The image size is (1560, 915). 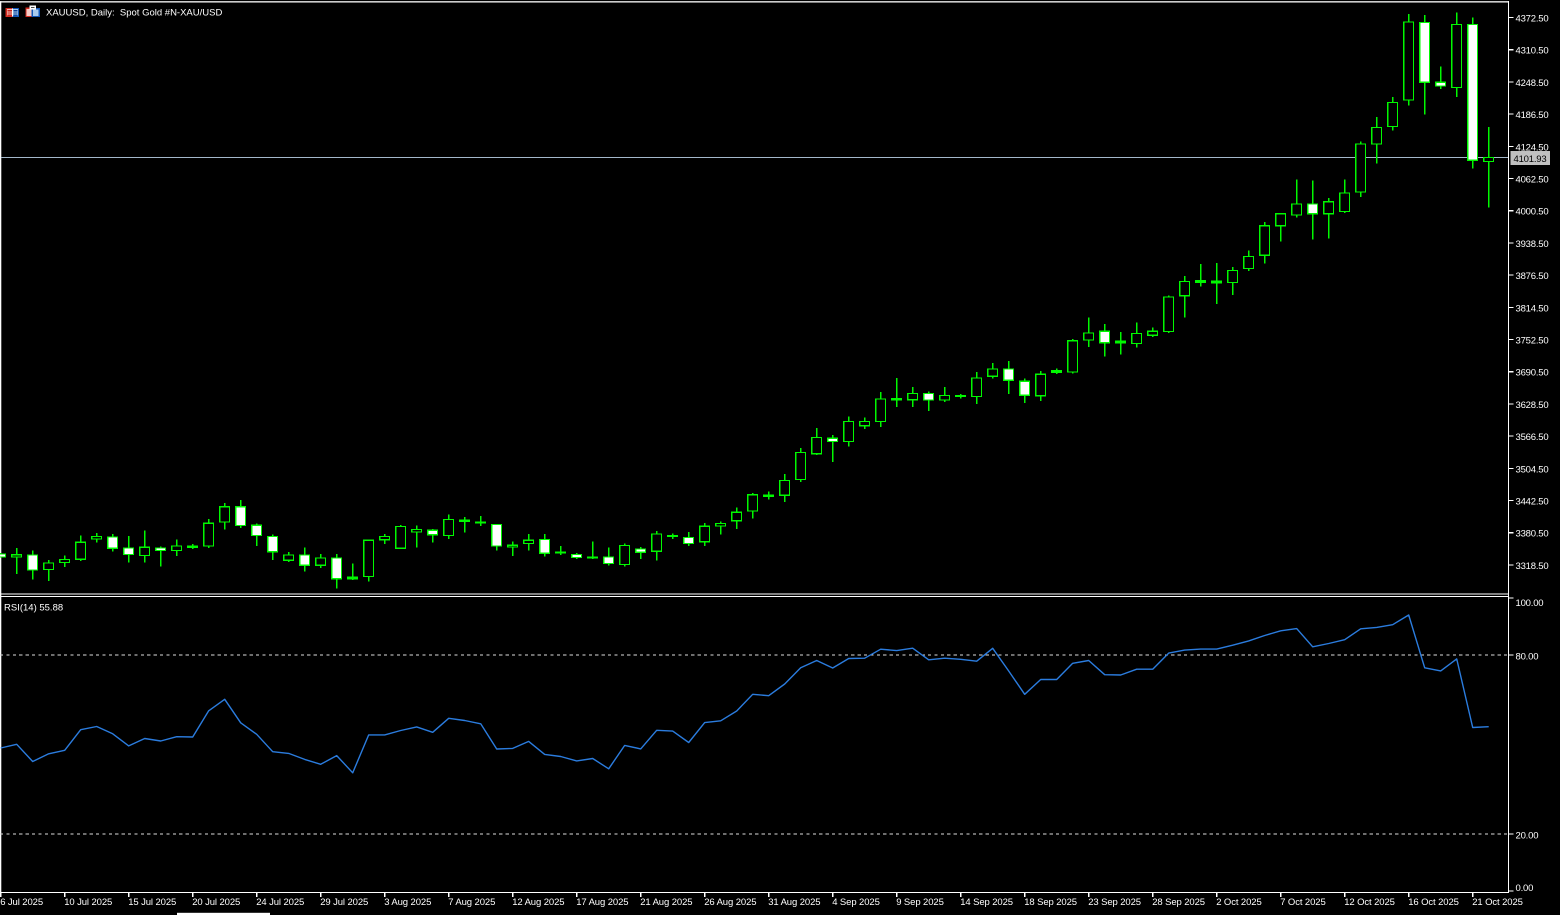 I want to click on svg-text: 4372.50, so click(x=1532, y=19).